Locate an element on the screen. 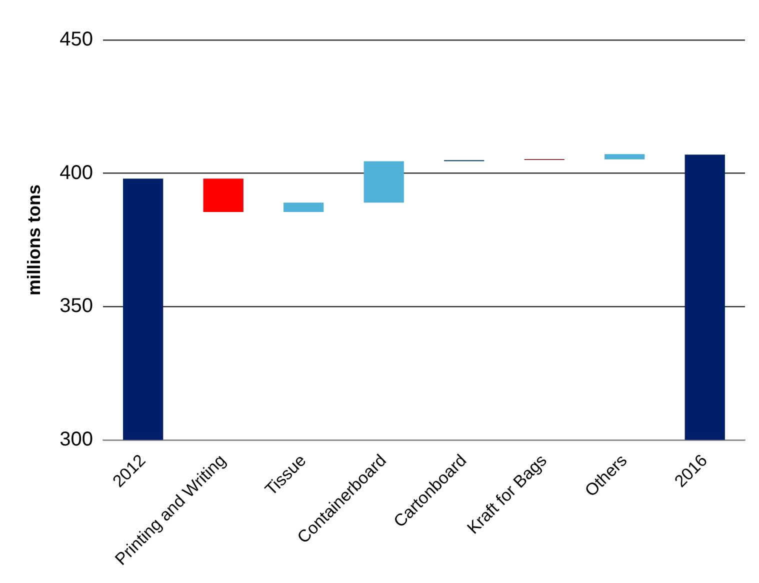 This screenshot has width=759, height=583. y-tick-label: 350 is located at coordinates (76, 306).